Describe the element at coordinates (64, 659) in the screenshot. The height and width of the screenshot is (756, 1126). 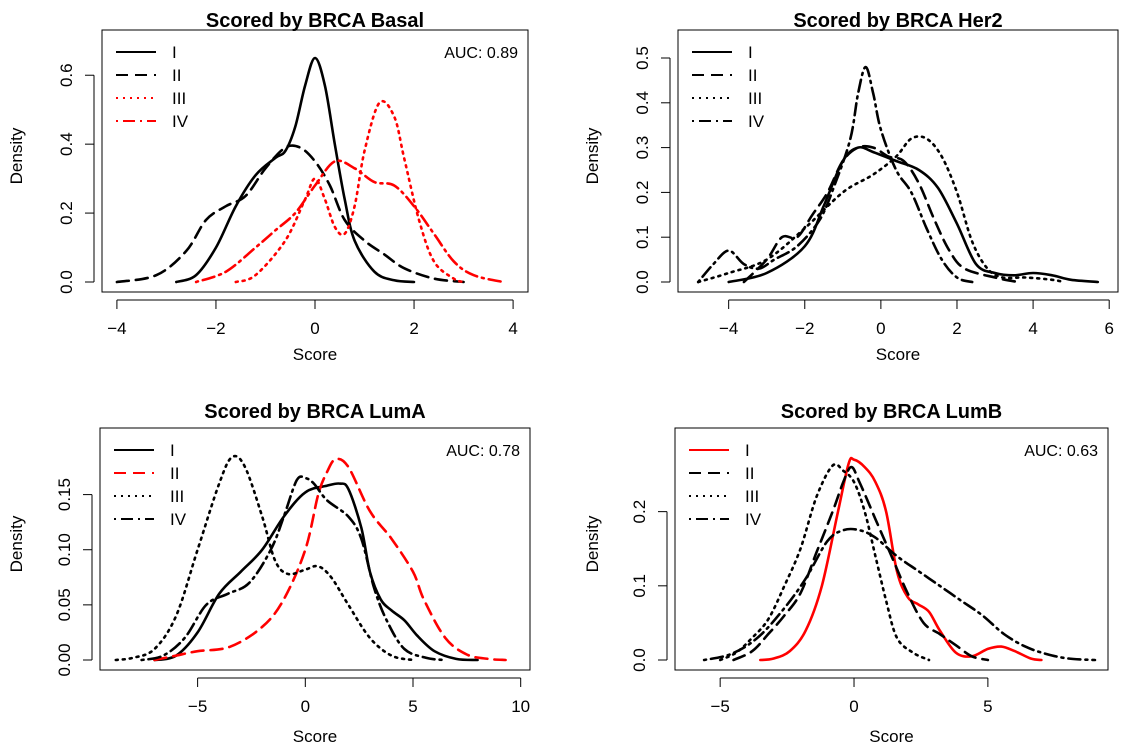
I see `y-tick-label: 0.00` at that location.